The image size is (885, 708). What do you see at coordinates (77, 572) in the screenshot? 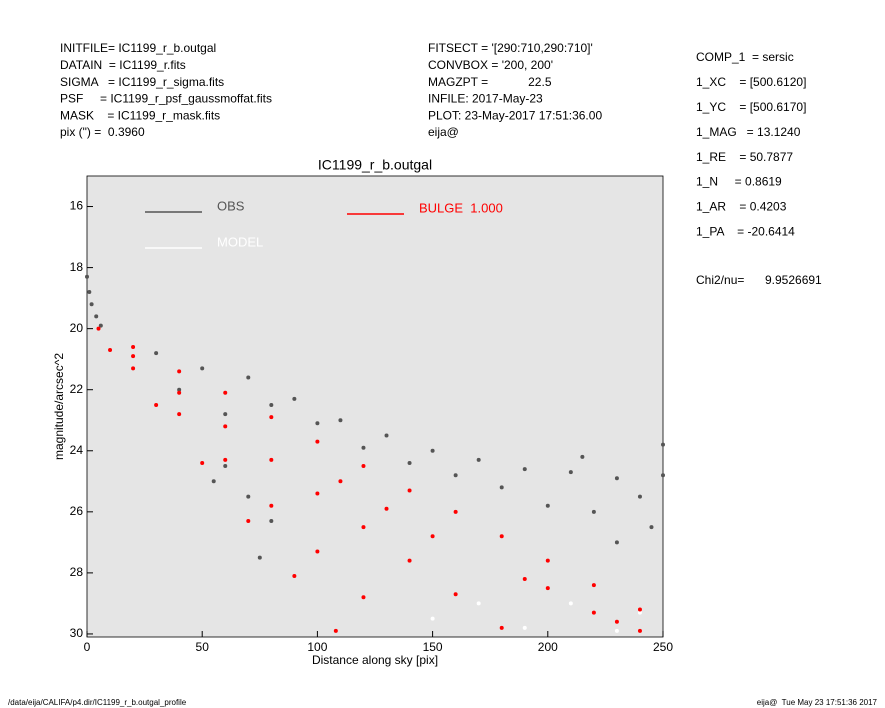
I see `y-tick-label: 28` at bounding box center [77, 572].